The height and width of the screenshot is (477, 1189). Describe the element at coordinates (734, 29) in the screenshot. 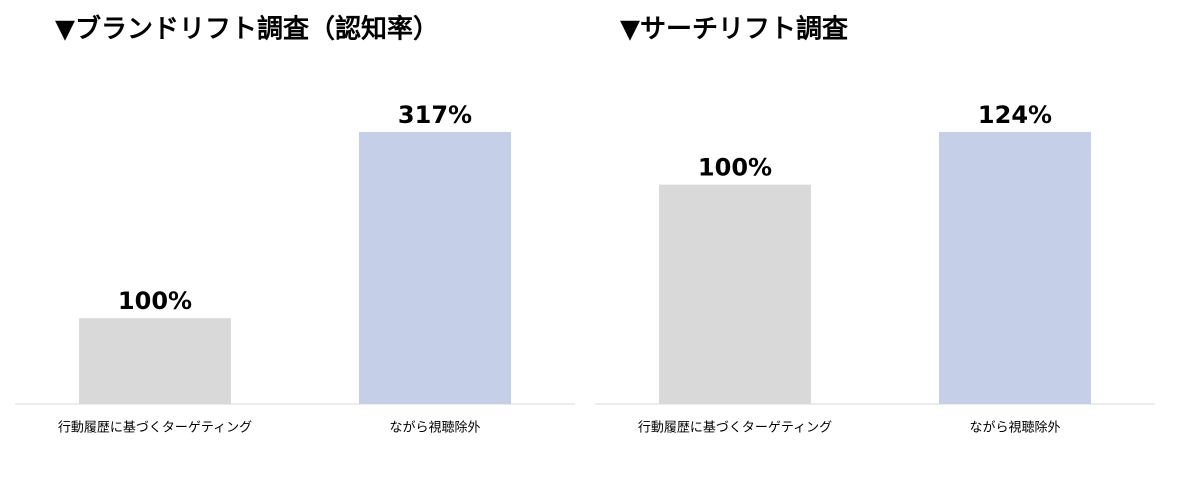

I see `chart-title: ▼サーチリフト調査` at that location.